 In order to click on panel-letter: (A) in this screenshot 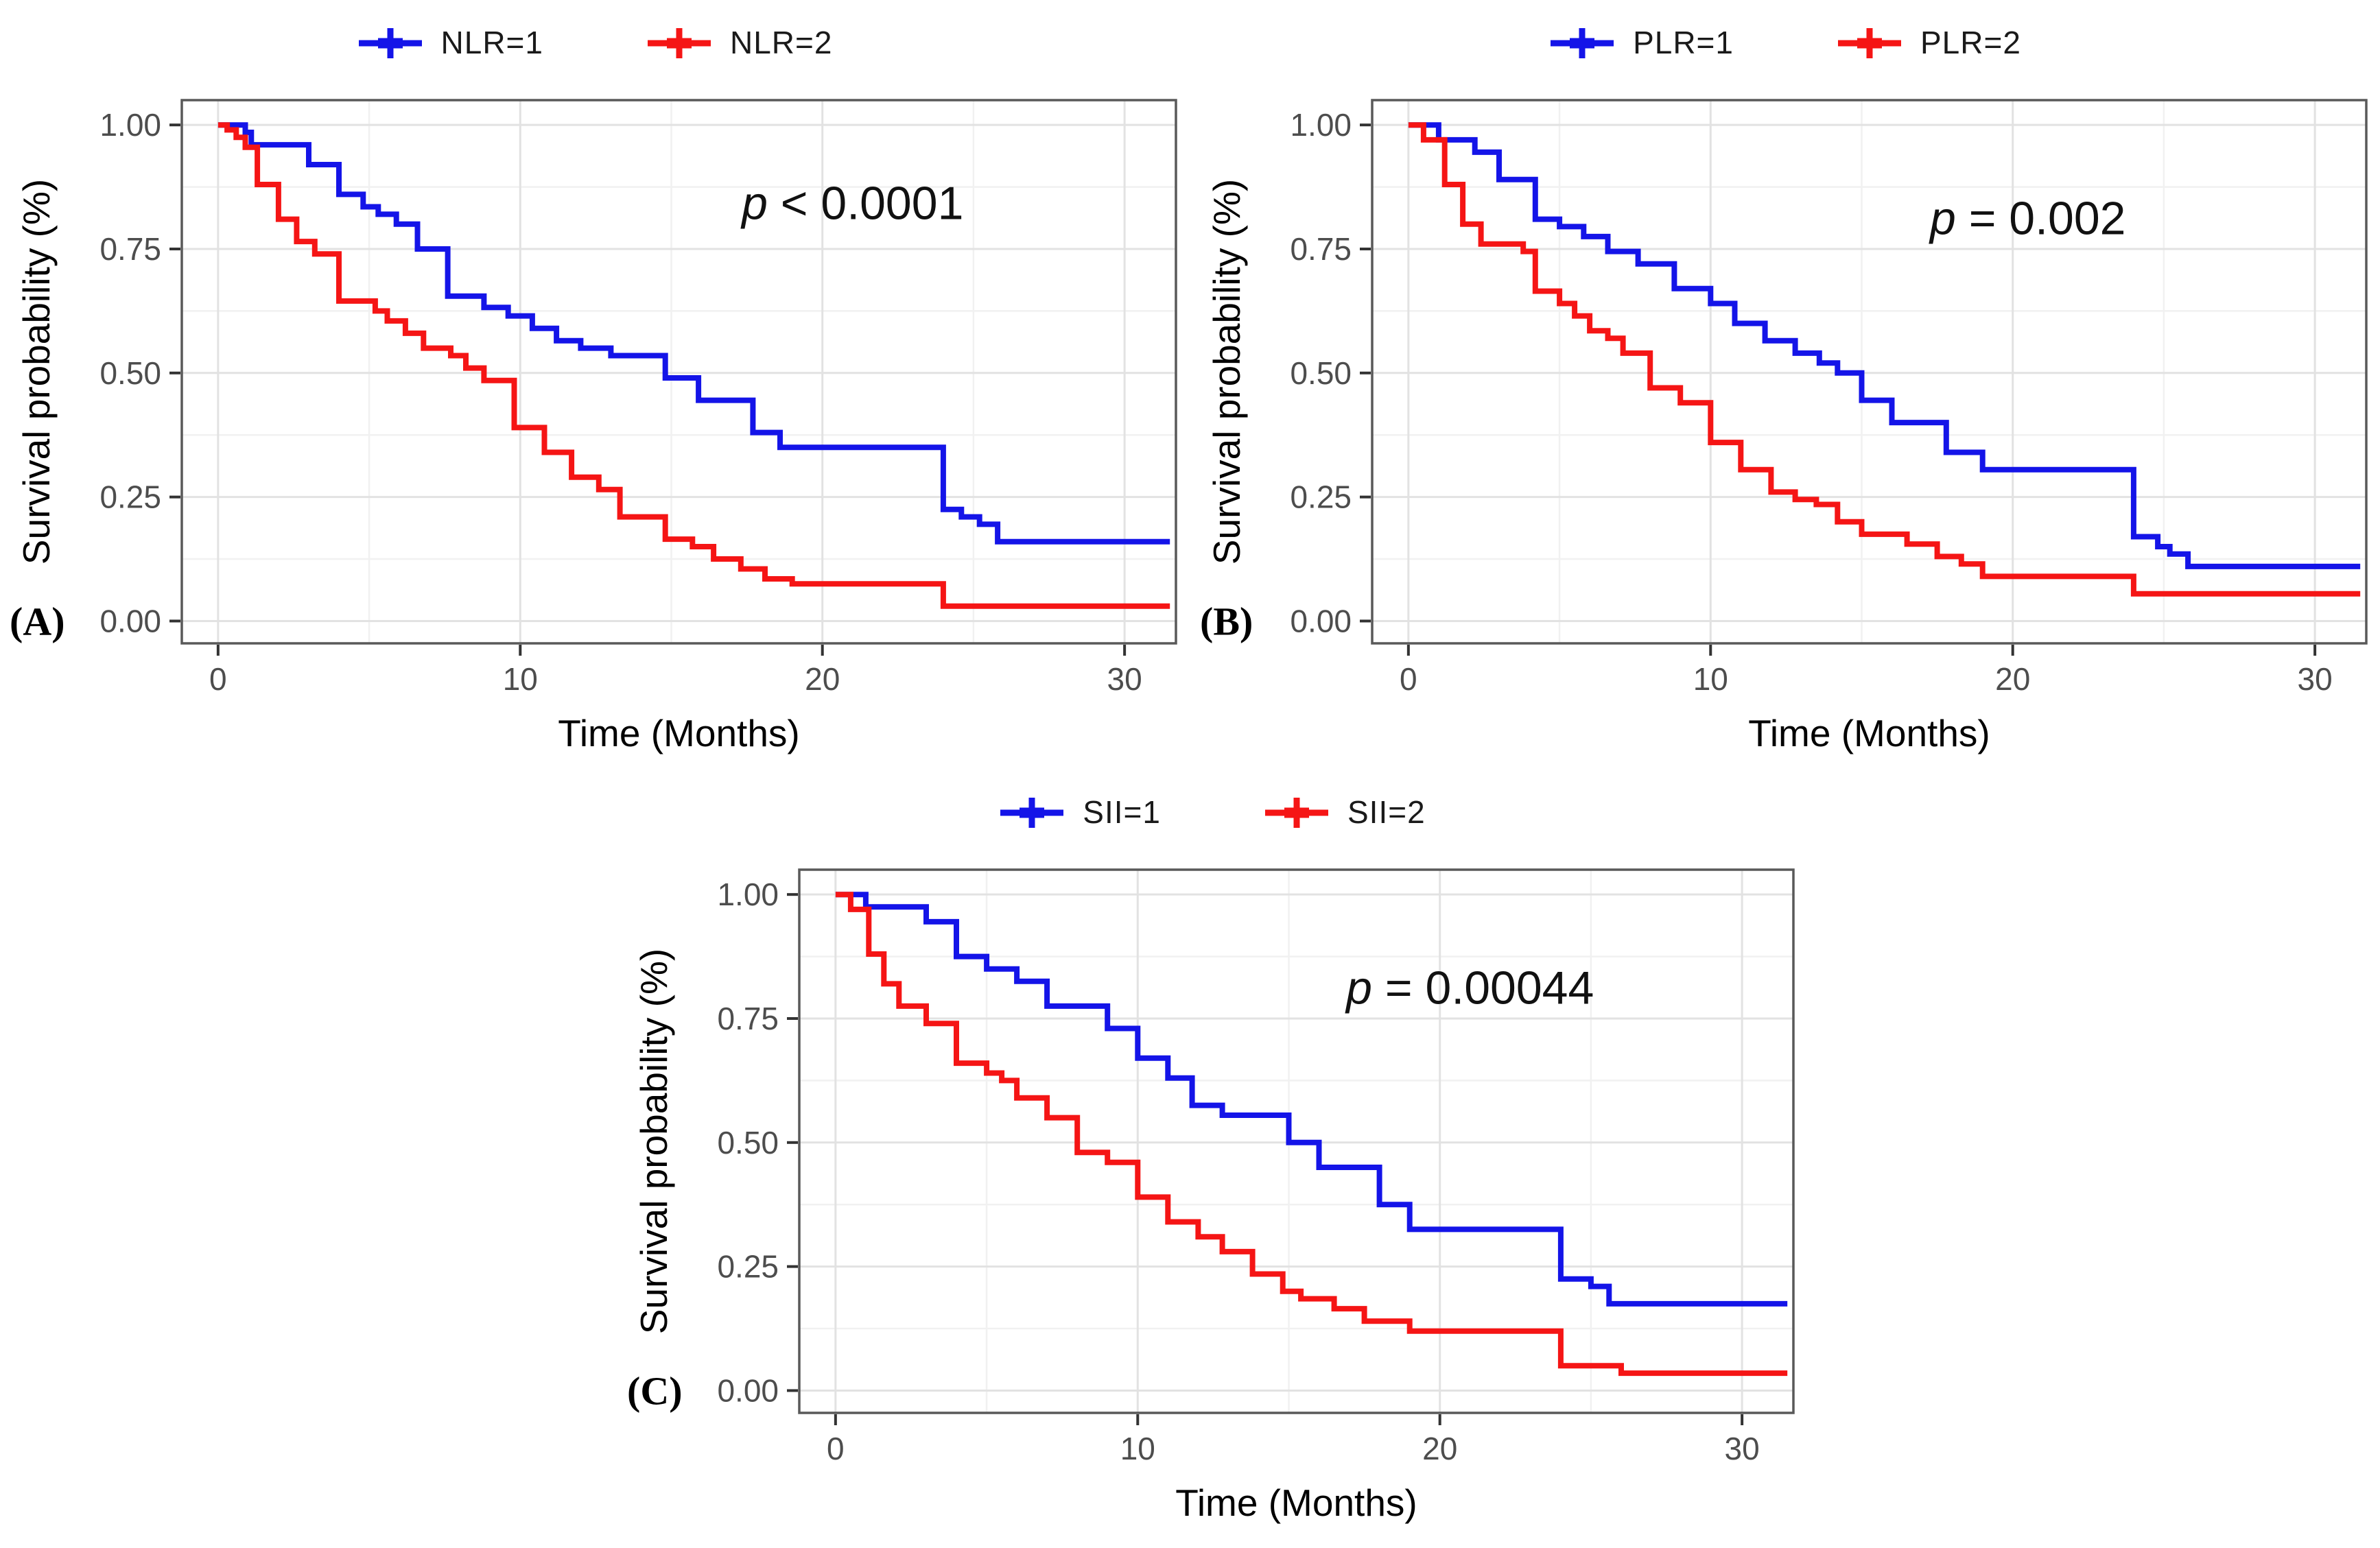, I will do `click(37, 621)`.